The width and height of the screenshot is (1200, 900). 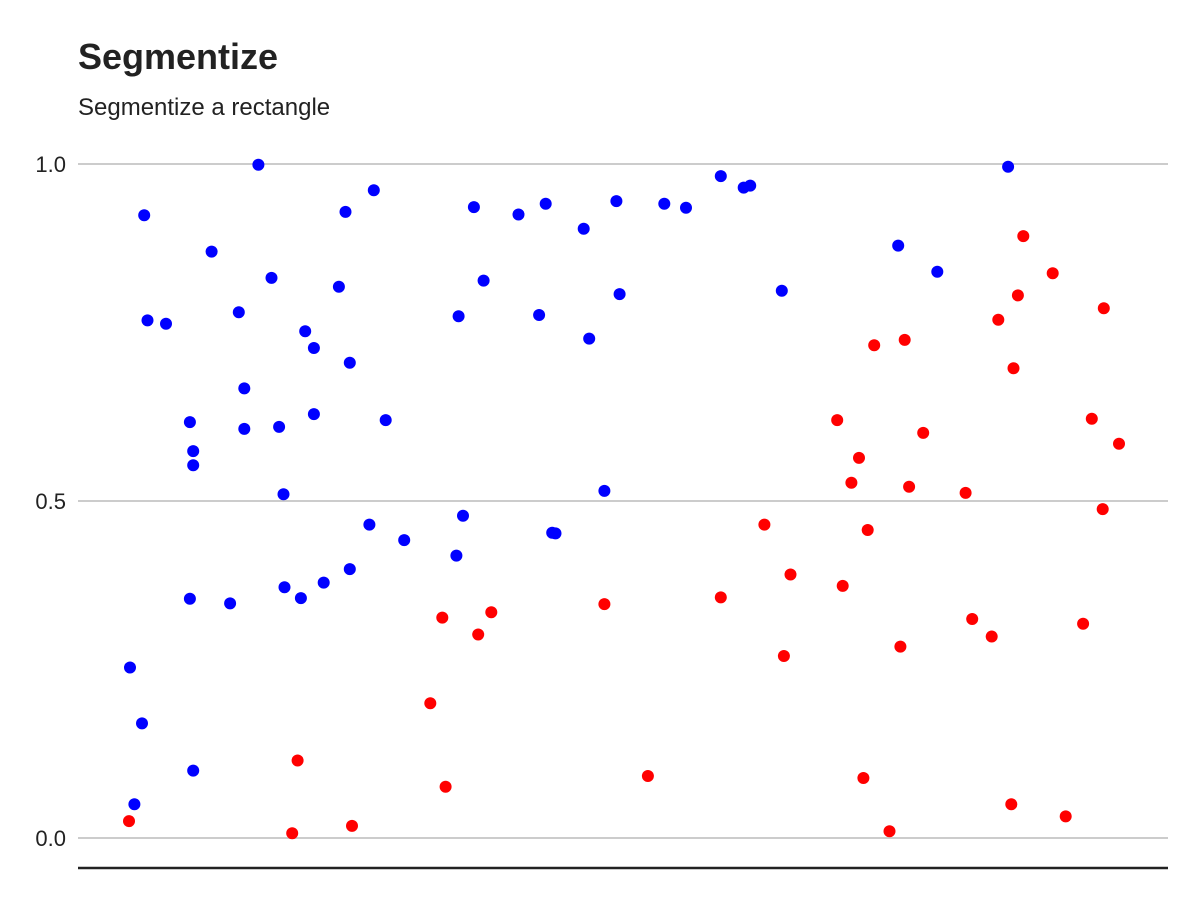 I want to click on y-tick-label: 0.0, so click(x=50, y=838).